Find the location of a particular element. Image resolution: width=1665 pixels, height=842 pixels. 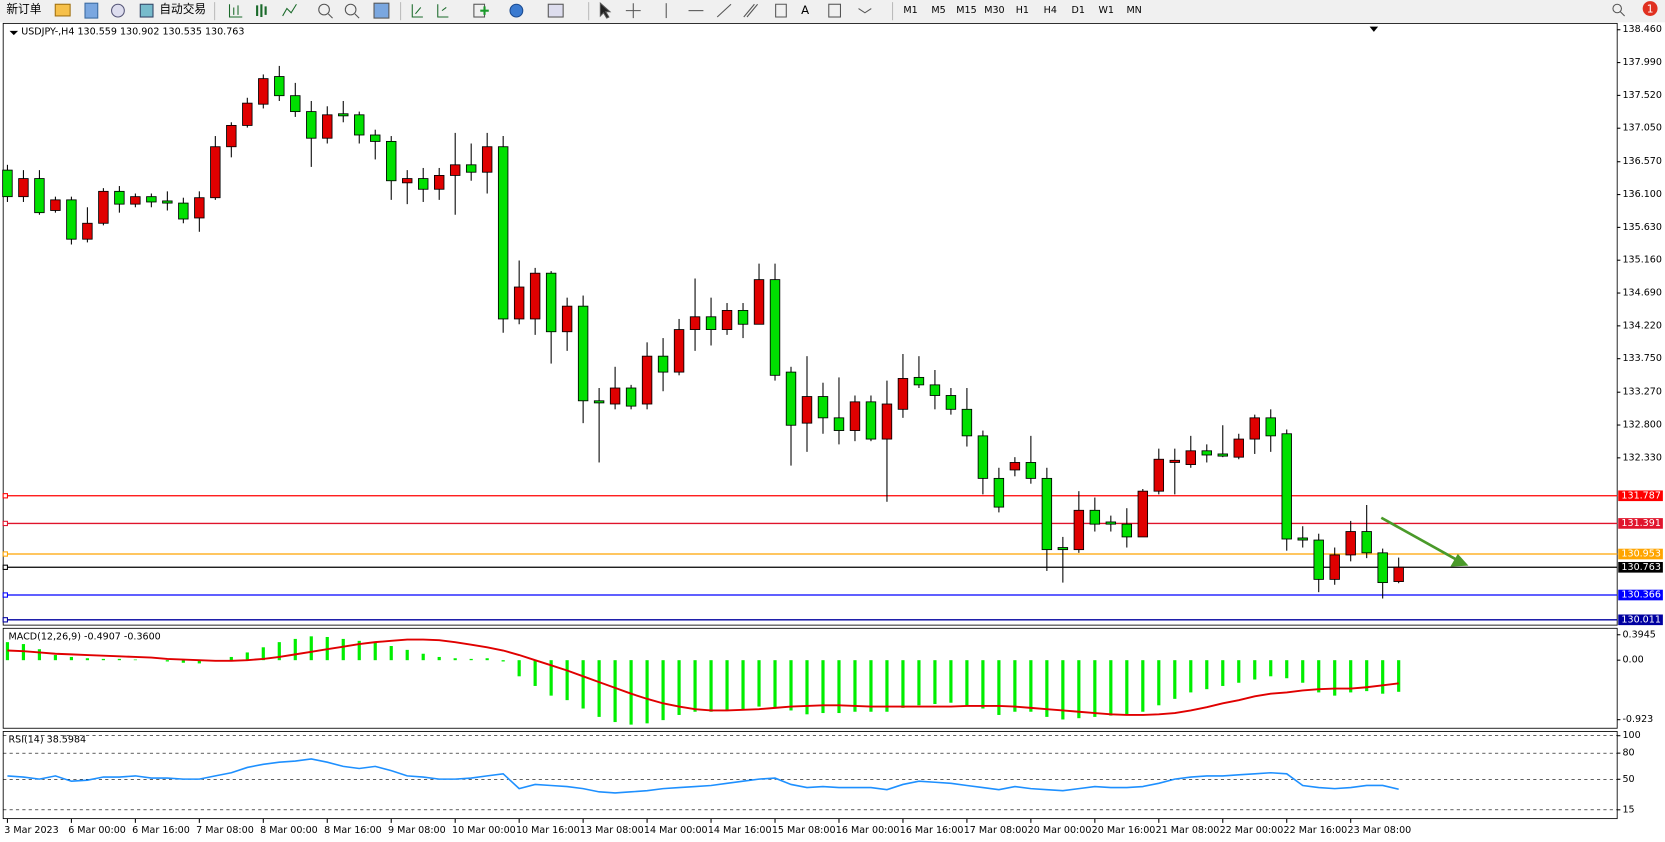

x-tick-label: 13 Mar 08:00 is located at coordinates (612, 830).